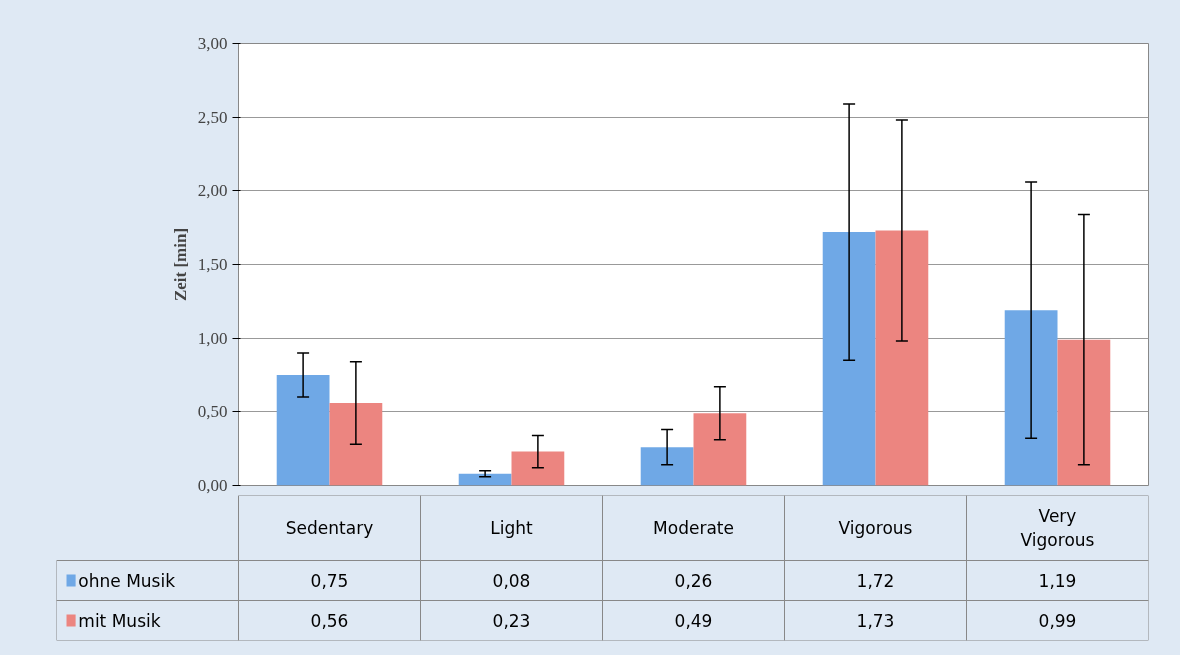  Describe the element at coordinates (1057, 528) in the screenshot. I see `x-tick-label: Very Vigorous` at that location.